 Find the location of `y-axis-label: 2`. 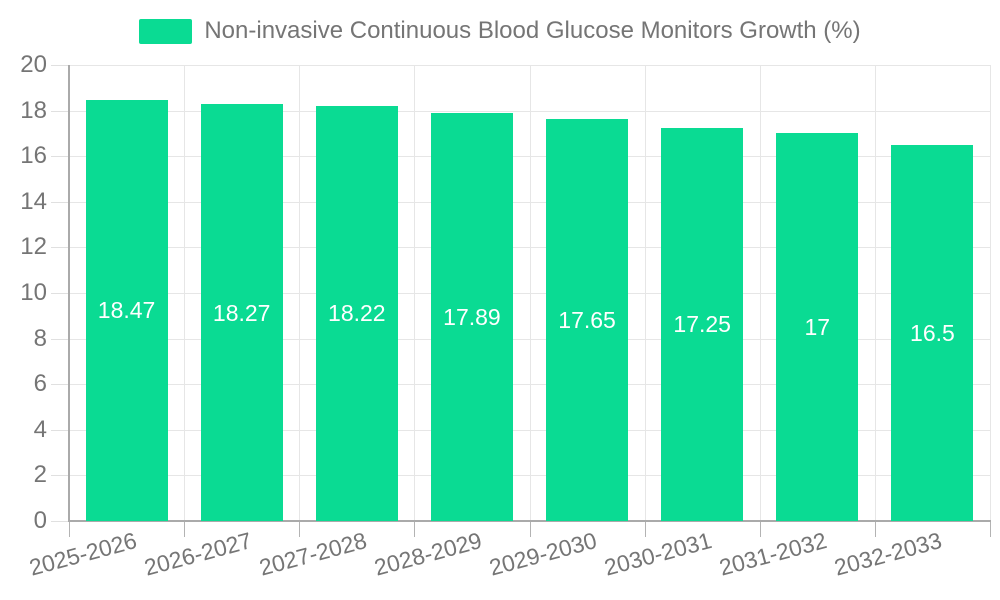

y-axis-label: 2 is located at coordinates (40, 475).